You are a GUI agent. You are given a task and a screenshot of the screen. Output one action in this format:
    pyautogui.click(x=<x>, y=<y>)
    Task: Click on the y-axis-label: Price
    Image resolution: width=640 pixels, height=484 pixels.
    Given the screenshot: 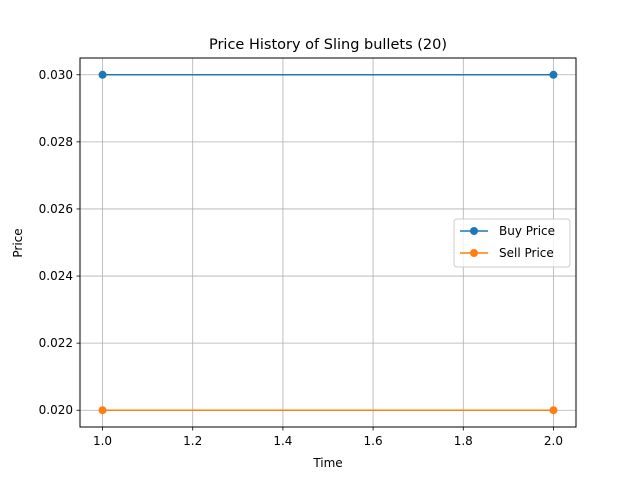 What is the action you would take?
    pyautogui.click(x=18, y=242)
    